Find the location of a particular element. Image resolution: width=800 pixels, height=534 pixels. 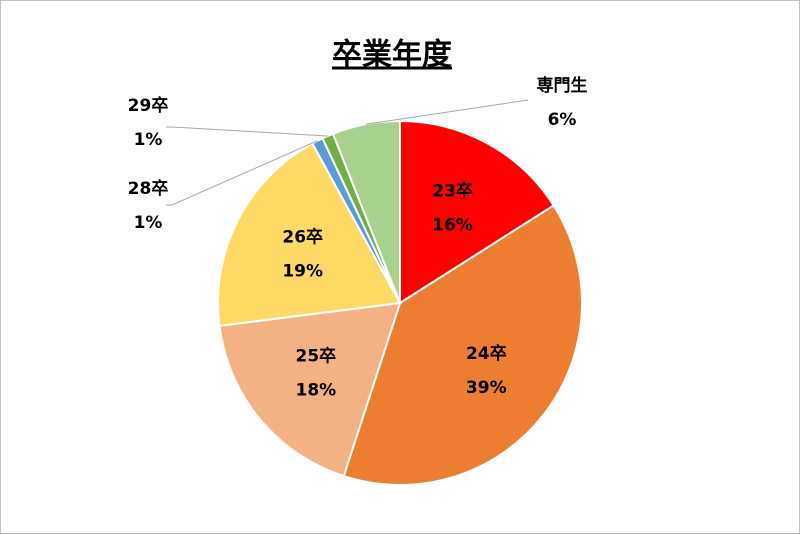

value-label: 18% is located at coordinates (316, 391).